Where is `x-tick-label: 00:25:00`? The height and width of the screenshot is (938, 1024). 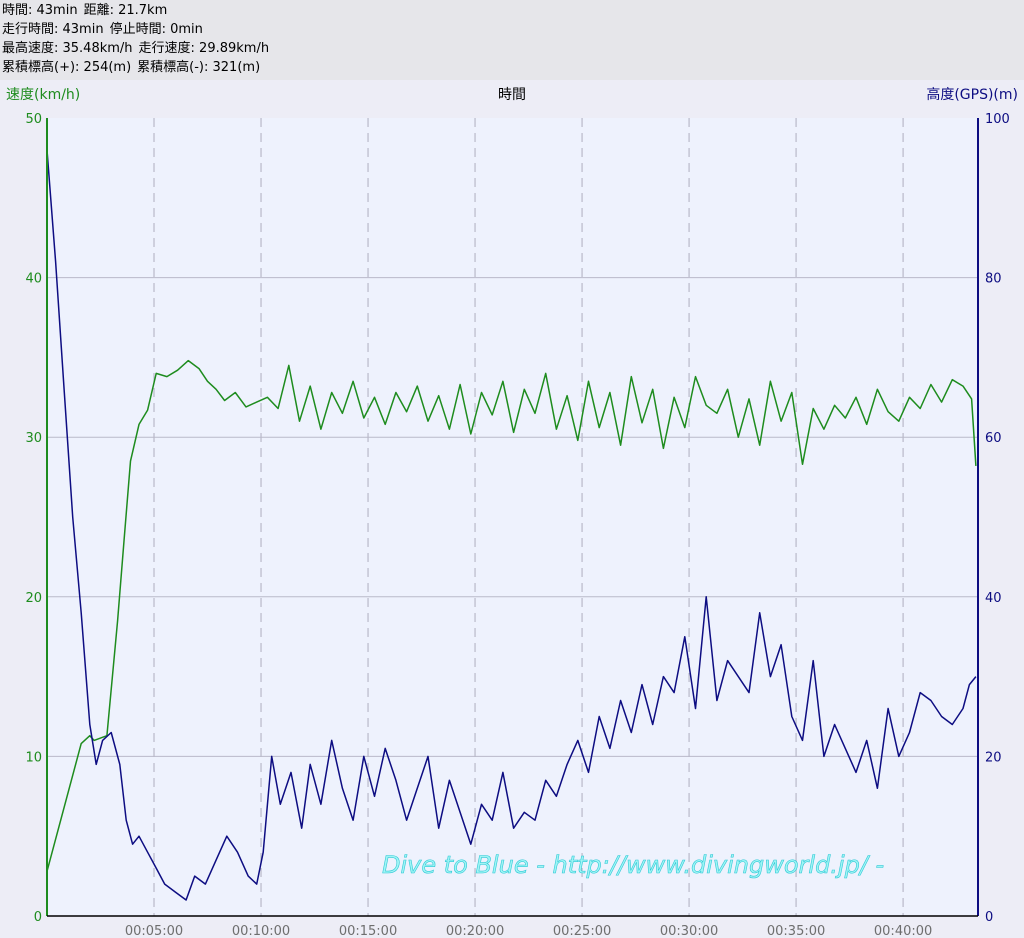
x-tick-label: 00:25:00 is located at coordinates (582, 931).